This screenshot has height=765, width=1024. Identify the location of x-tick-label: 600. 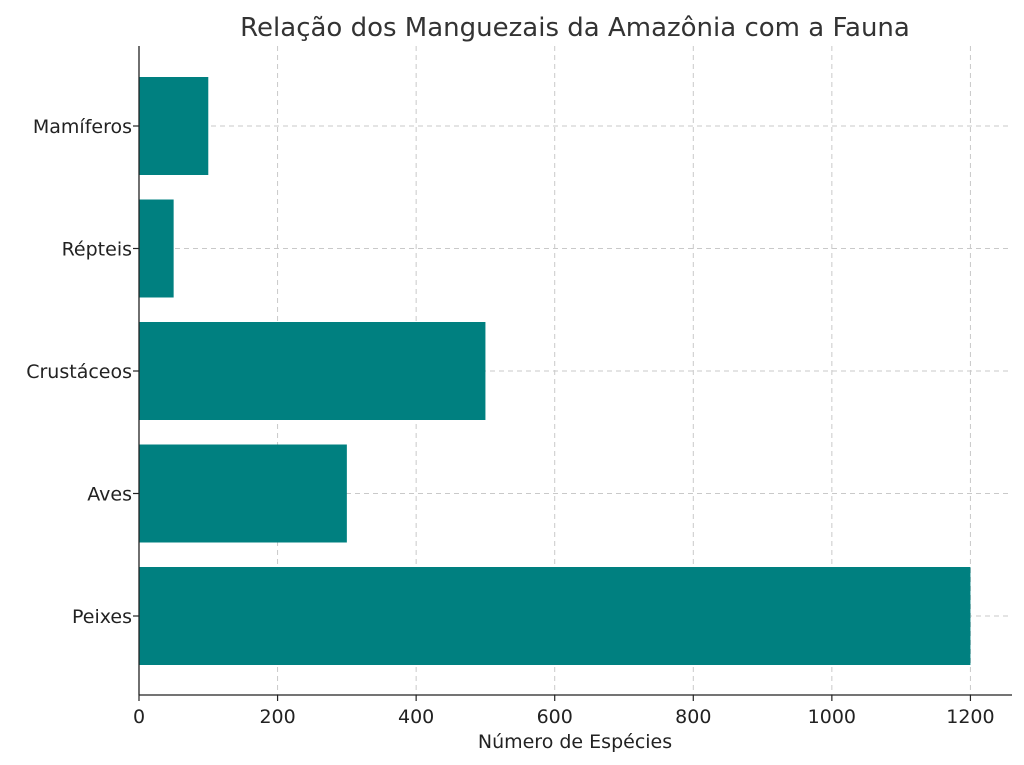
(555, 717).